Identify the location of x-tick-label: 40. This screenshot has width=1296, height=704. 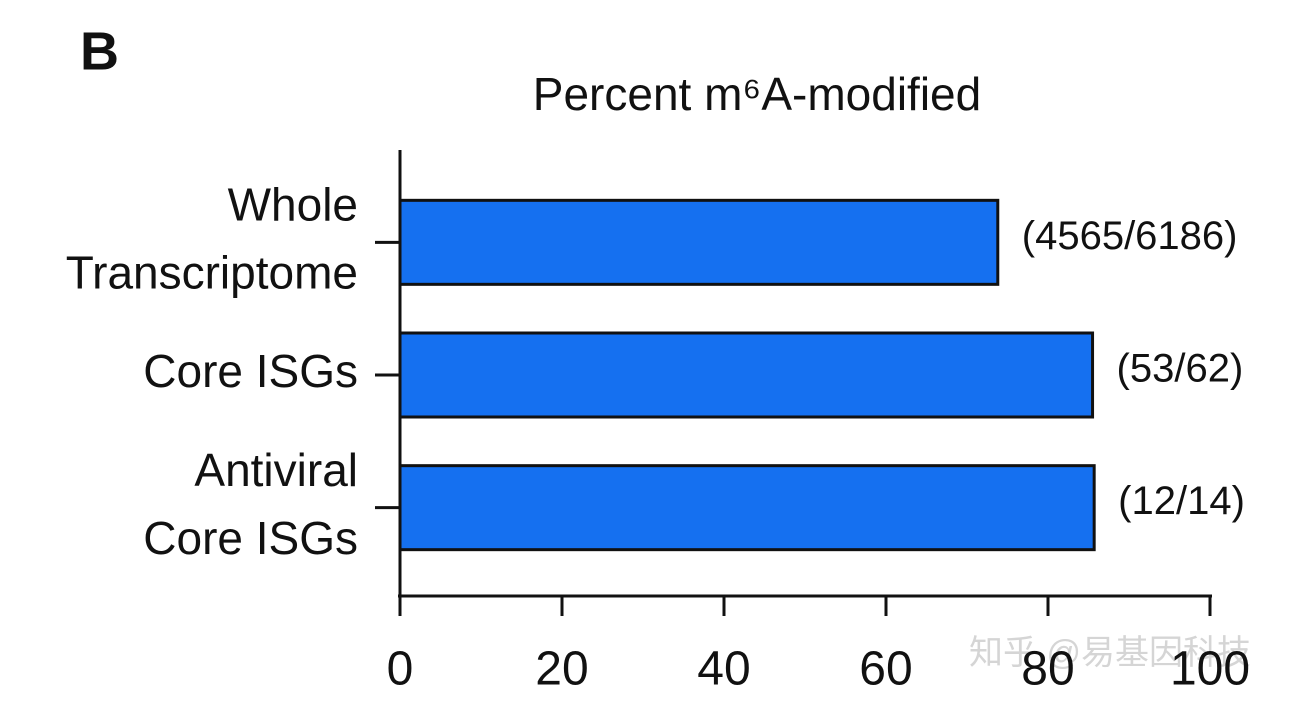
(723, 669).